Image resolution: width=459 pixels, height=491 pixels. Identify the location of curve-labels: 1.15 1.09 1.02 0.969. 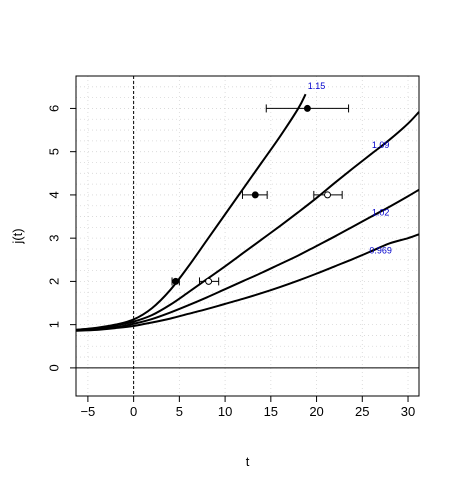
(350, 168).